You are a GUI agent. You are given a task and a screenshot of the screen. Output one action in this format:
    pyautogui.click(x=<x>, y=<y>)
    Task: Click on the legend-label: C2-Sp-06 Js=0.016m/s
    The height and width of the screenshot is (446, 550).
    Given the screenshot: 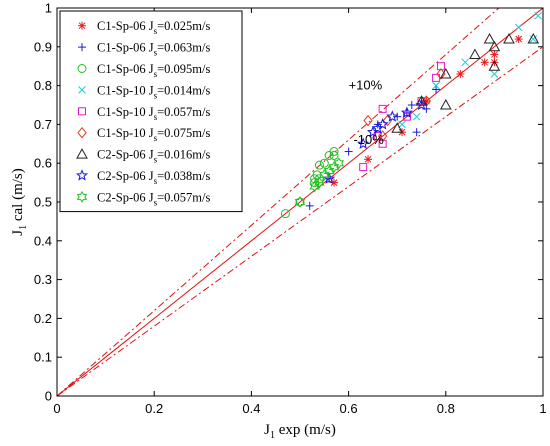 What is the action you would take?
    pyautogui.click(x=153, y=156)
    